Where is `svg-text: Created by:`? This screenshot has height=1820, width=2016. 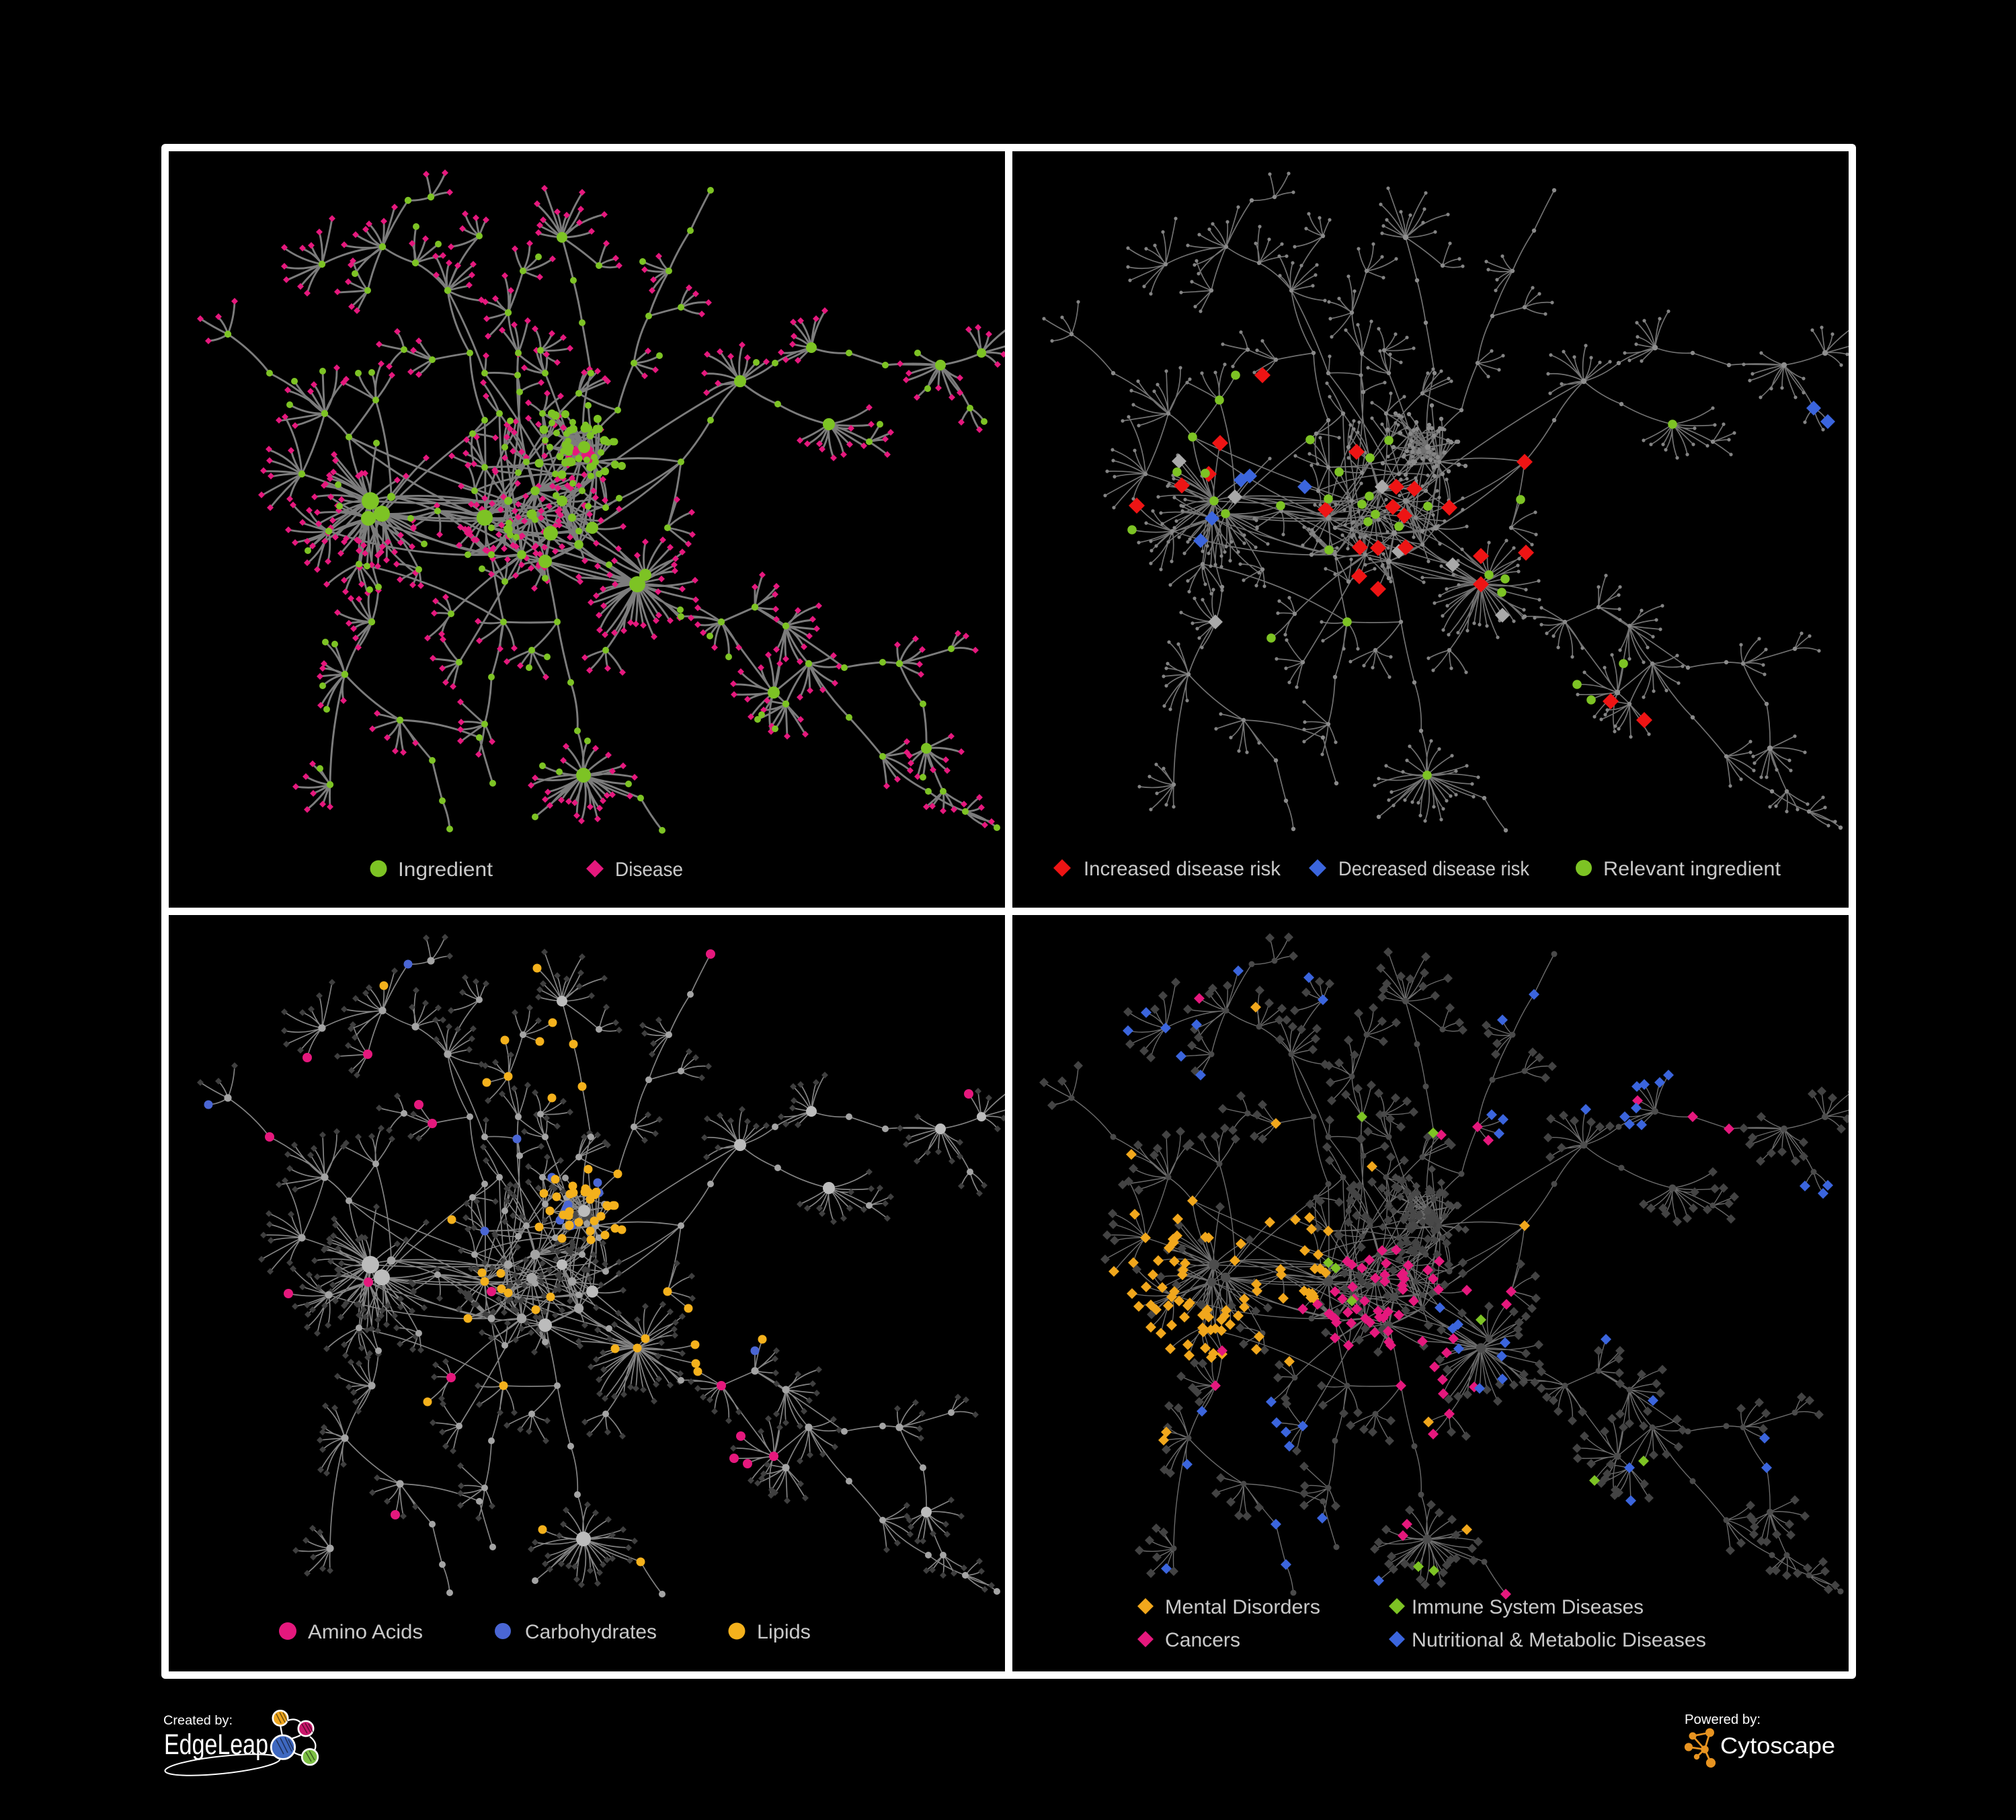
svg-text: Created by: is located at coordinates (198, 1720).